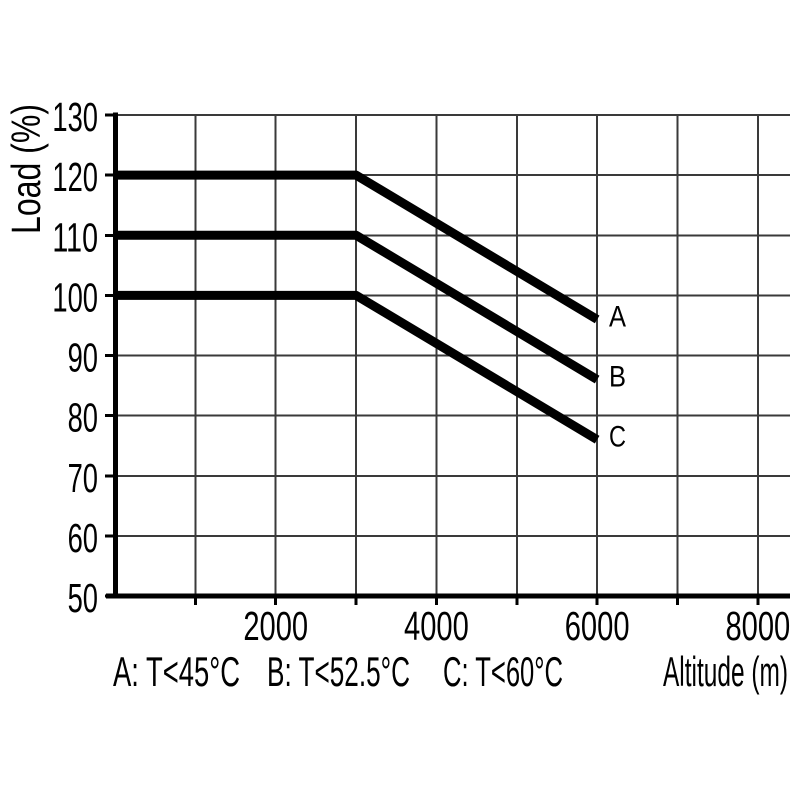 This screenshot has width=800, height=800. What do you see at coordinates (75, 177) in the screenshot?
I see `y-tick-label-120: 120` at bounding box center [75, 177].